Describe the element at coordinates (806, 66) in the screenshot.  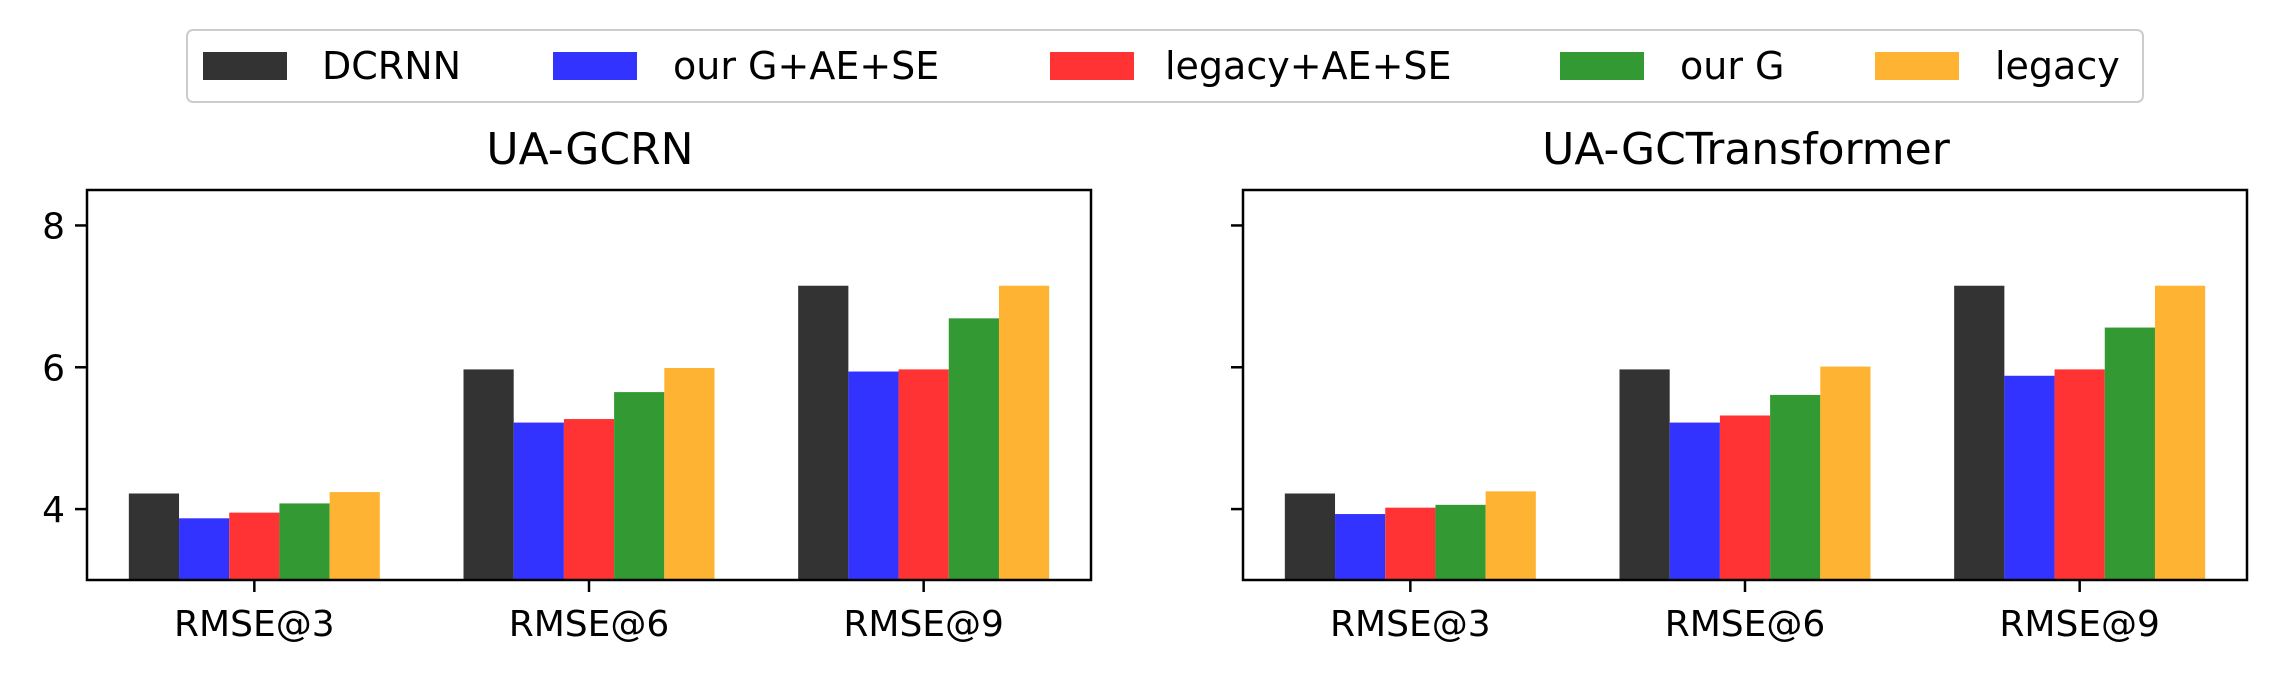
I see `legend-label: our G+AE+SE` at that location.